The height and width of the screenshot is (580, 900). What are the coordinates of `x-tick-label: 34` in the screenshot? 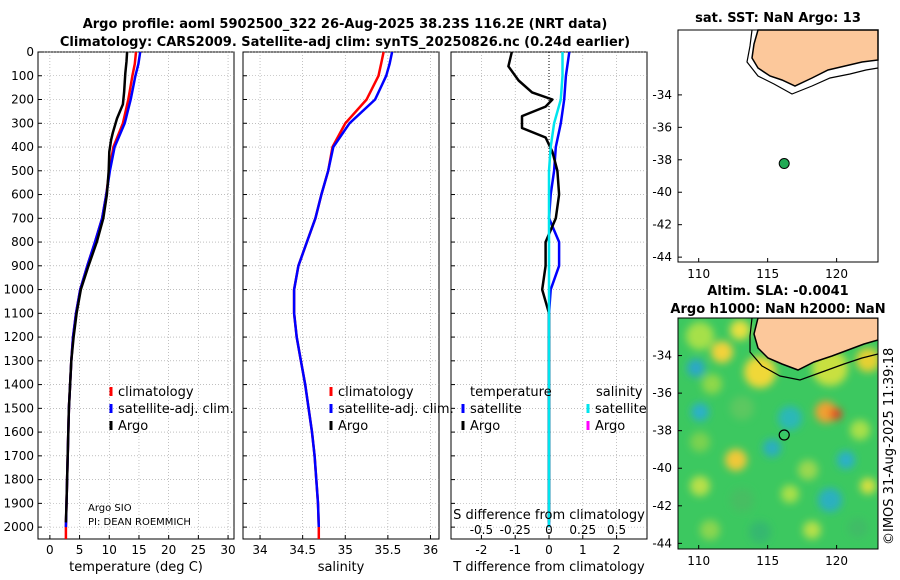 It's located at (259, 550).